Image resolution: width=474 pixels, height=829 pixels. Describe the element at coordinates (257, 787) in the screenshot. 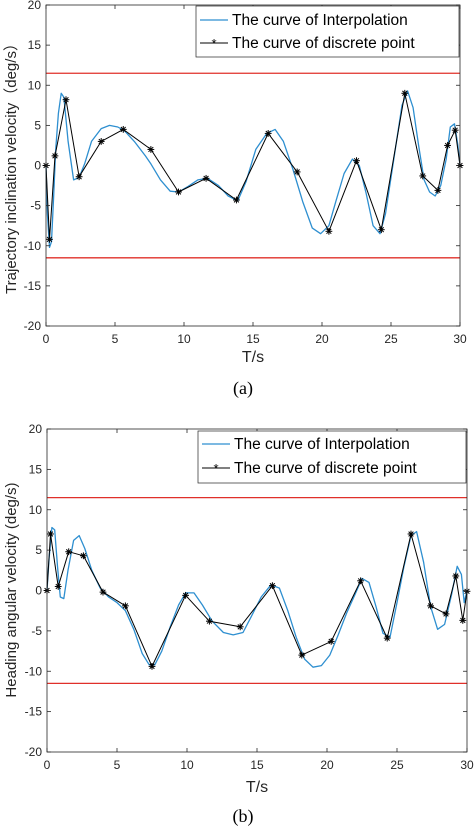

I see `x-axis-label-b: T/s` at that location.